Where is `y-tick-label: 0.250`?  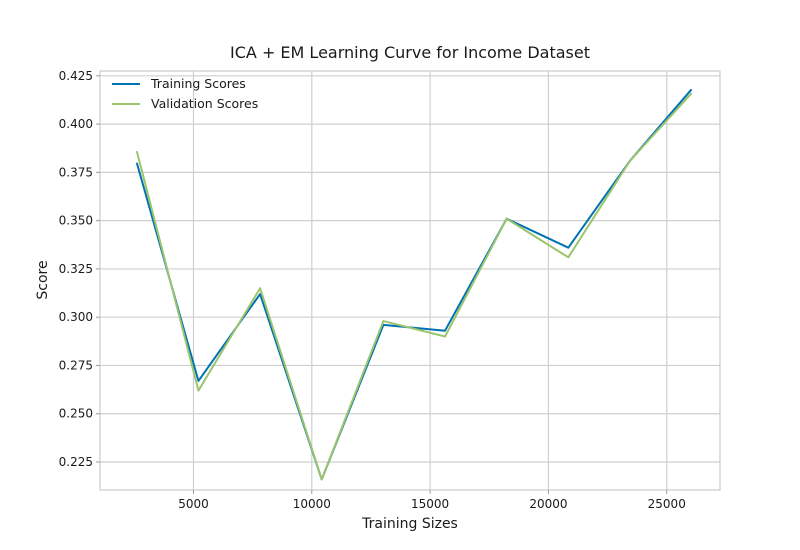 y-tick-label: 0.250 is located at coordinates (76, 414).